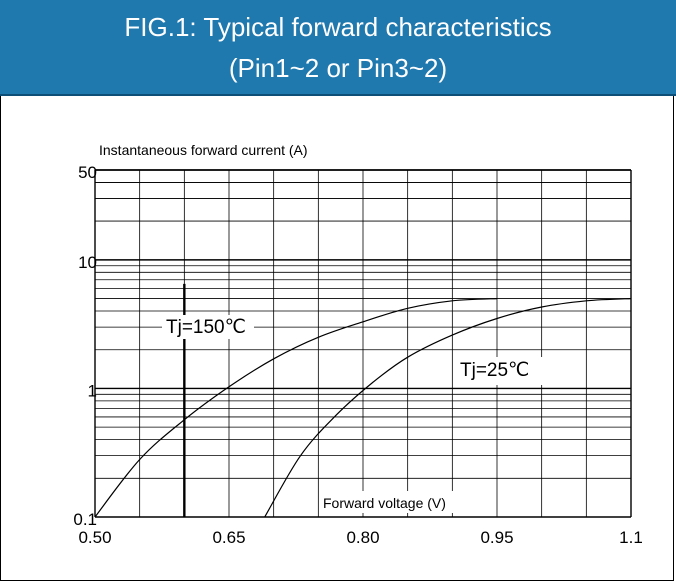  Describe the element at coordinates (384, 503) in the screenshot. I see `x-axis-label: Forward voltage (V)` at that location.